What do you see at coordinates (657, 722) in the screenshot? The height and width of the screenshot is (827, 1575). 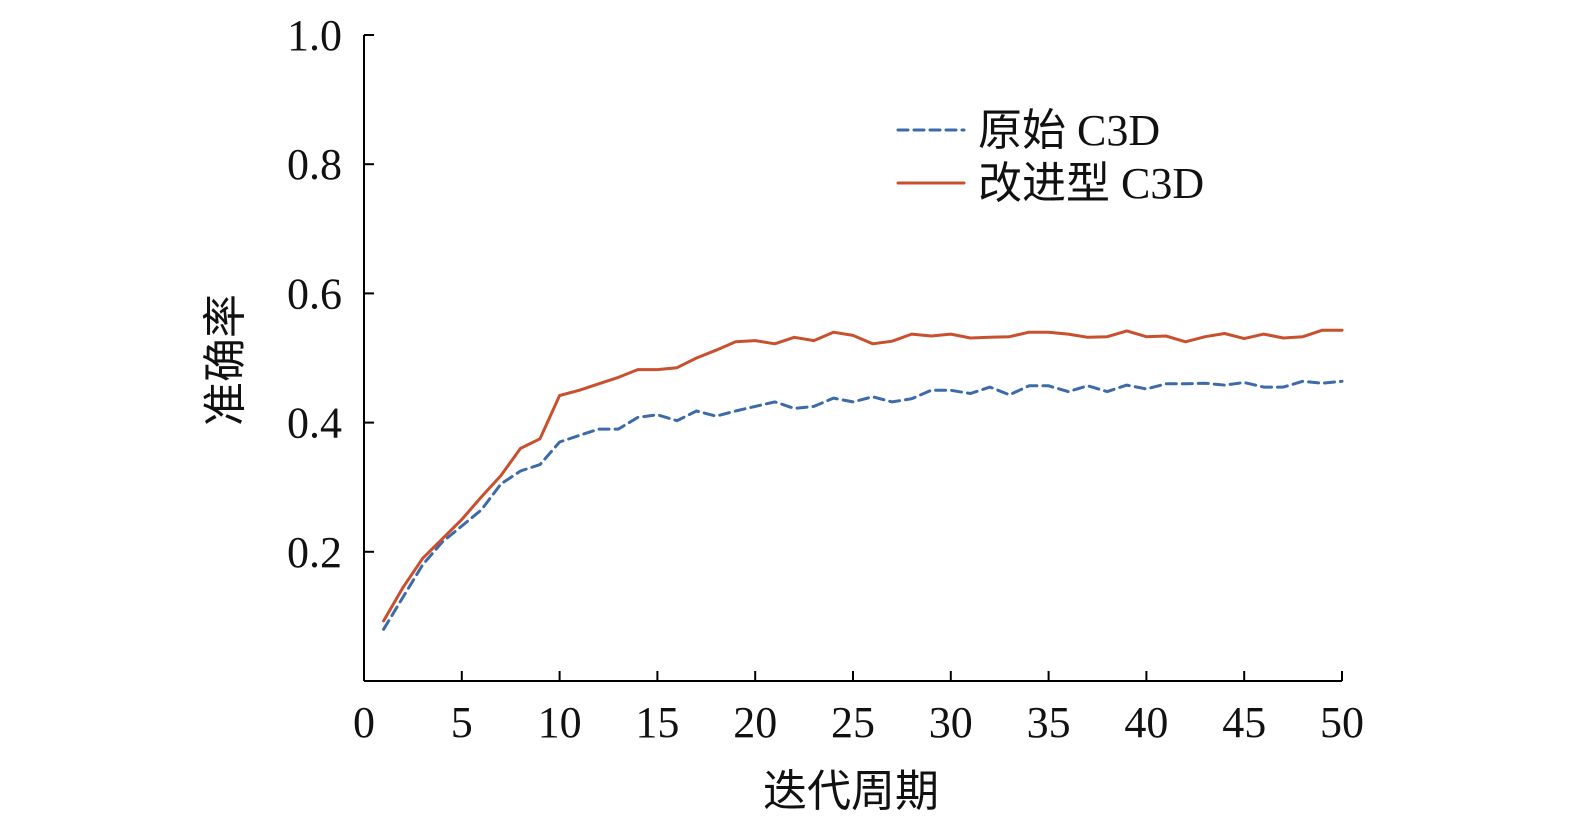 I see `x-tick-label: 15` at bounding box center [657, 722].